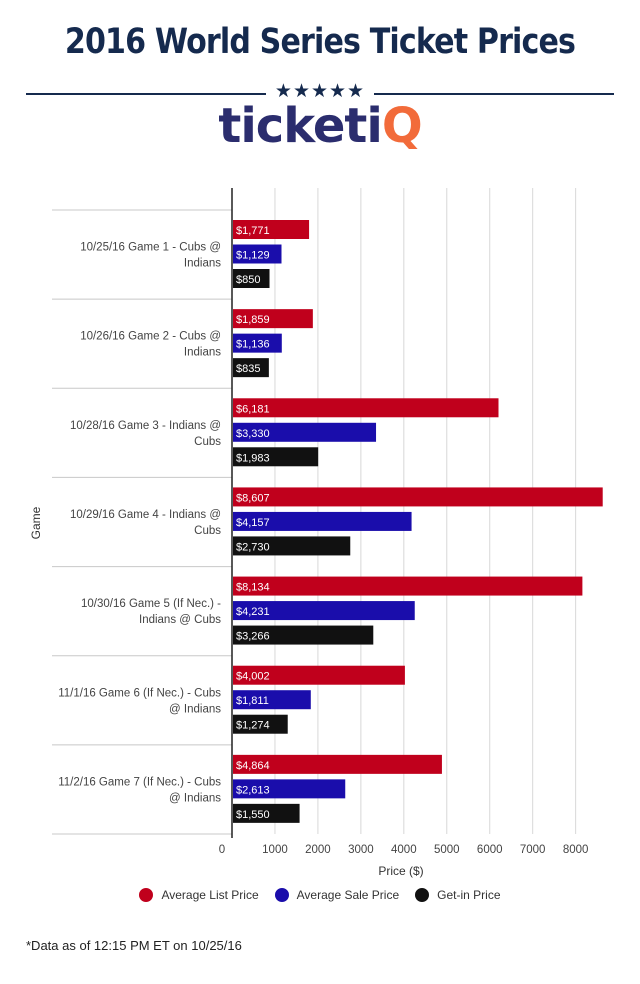  What do you see at coordinates (576, 850) in the screenshot?
I see `x-tick-label: 8000` at bounding box center [576, 850].